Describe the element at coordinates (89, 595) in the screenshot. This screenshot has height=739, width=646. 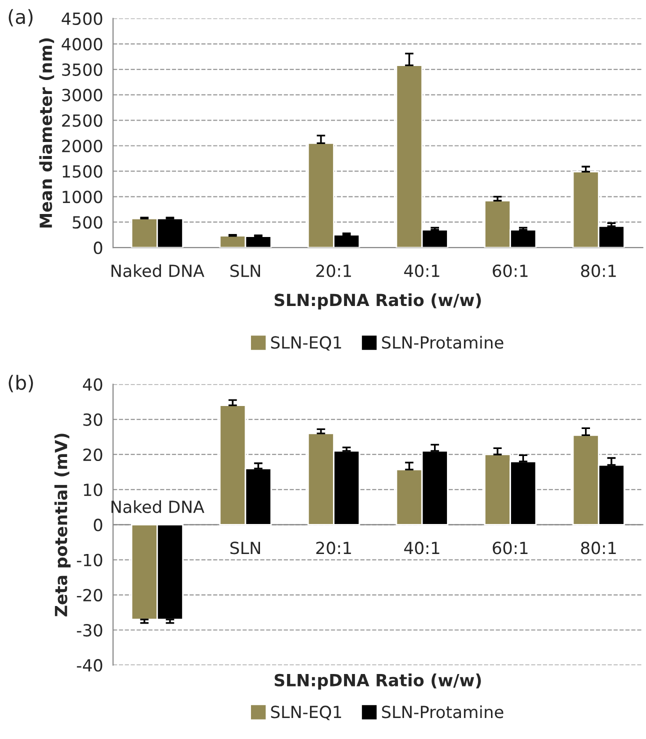
I see `y-tick-label: -20` at that location.